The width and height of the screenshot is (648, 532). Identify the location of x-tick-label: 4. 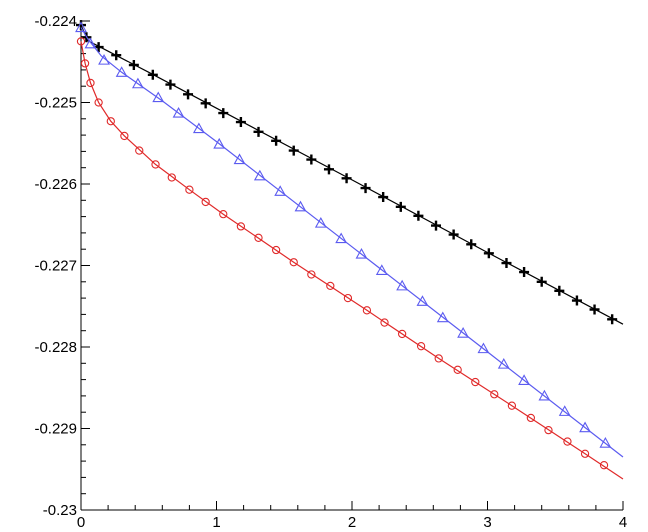
(623, 522).